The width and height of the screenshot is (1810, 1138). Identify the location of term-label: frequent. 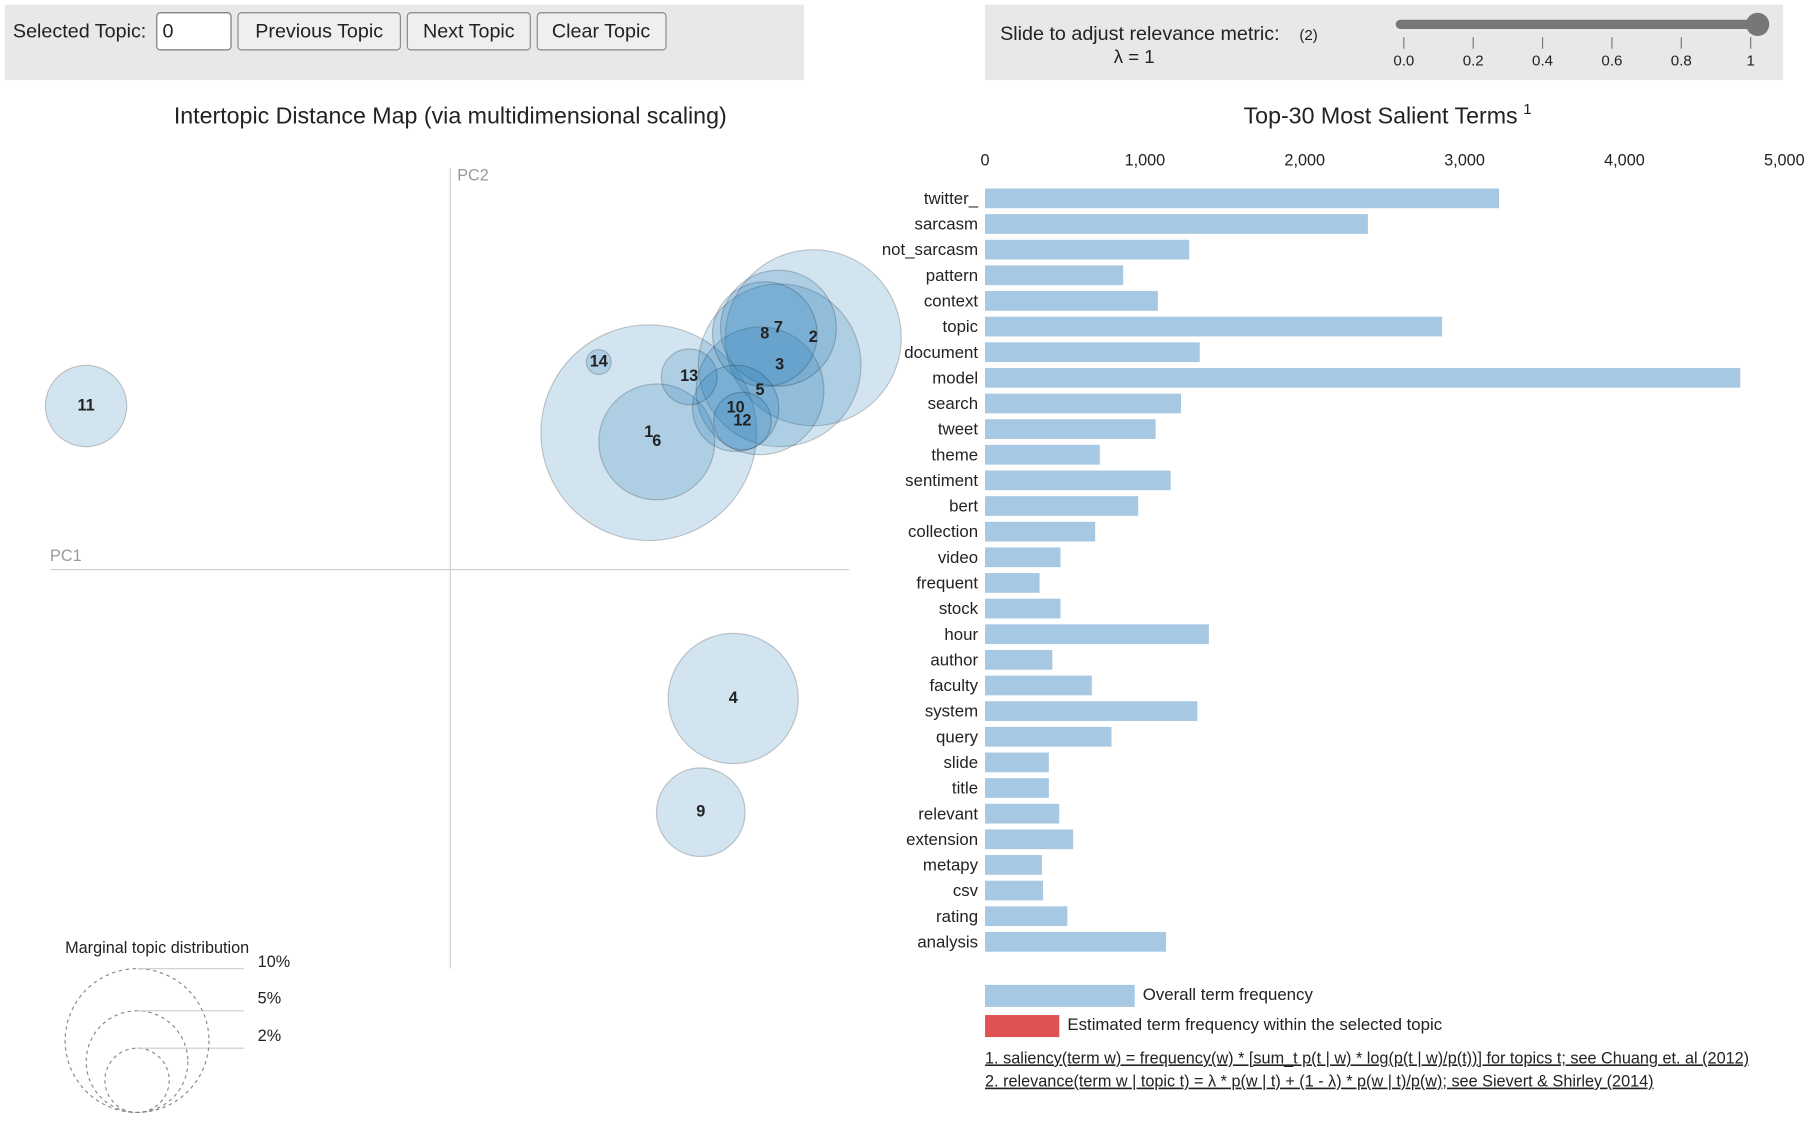
(947, 583).